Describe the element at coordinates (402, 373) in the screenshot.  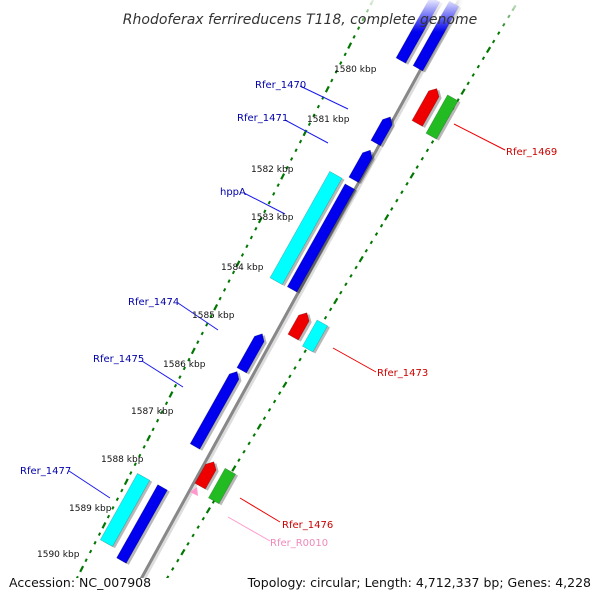
I see `gene-label-rfer-1473: Rfer_1473` at that location.